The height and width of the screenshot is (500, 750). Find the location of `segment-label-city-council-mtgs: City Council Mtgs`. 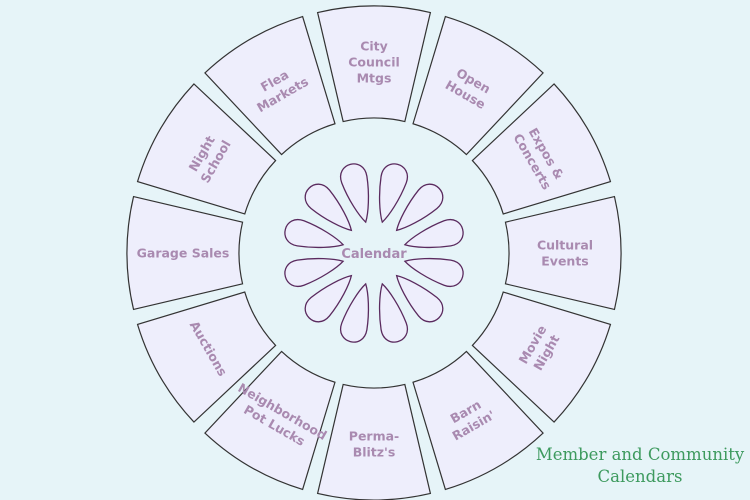

segment-label-city-council-mtgs: City Council Mtgs is located at coordinates (374, 62).